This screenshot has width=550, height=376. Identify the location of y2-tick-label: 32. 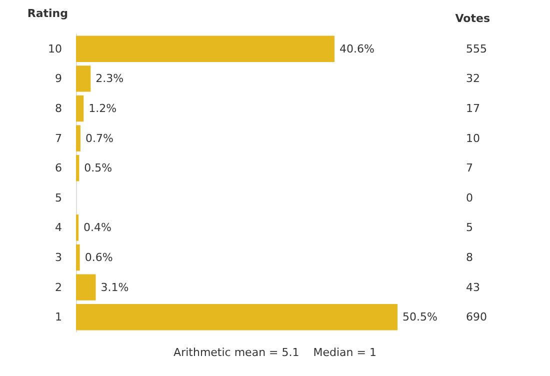
(473, 79).